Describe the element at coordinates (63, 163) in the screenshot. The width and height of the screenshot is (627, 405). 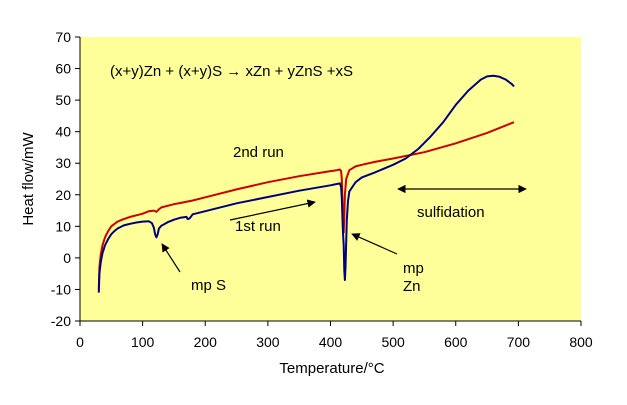
I see `y-tick-label: 30` at that location.